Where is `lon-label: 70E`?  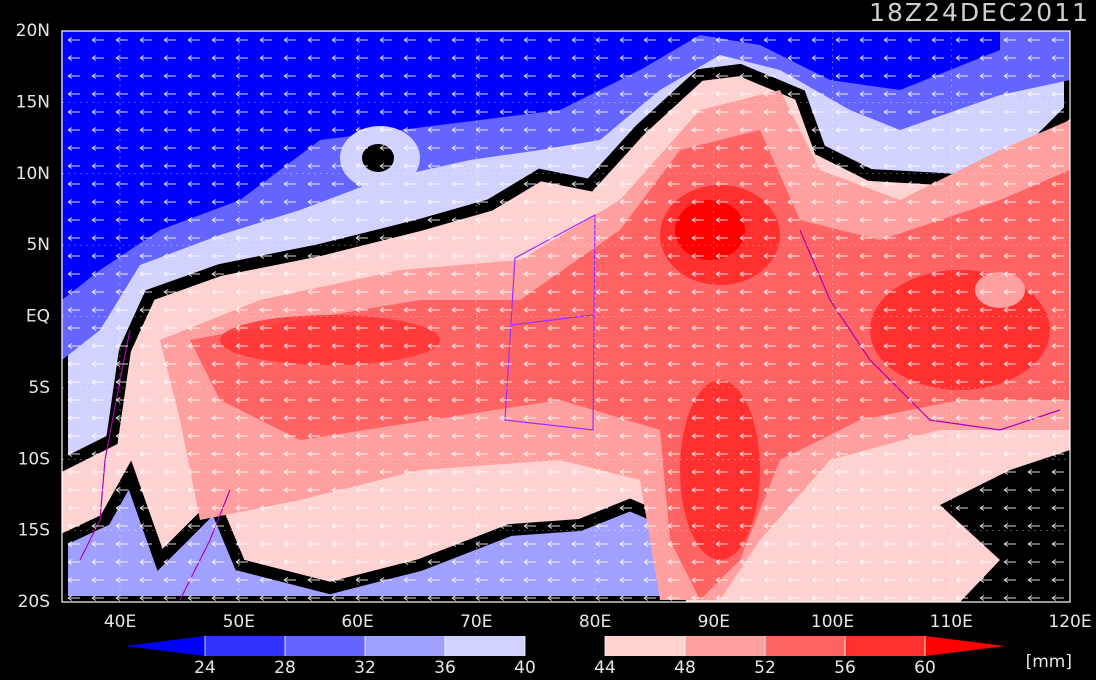
lon-label: 70E is located at coordinates (476, 622).